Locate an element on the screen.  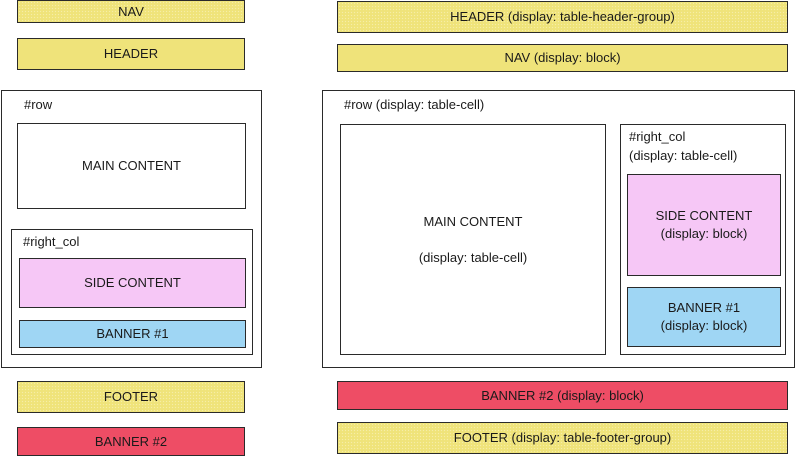
right-side-content-box: SIDE CONTENT (display: block) is located at coordinates (704, 225).